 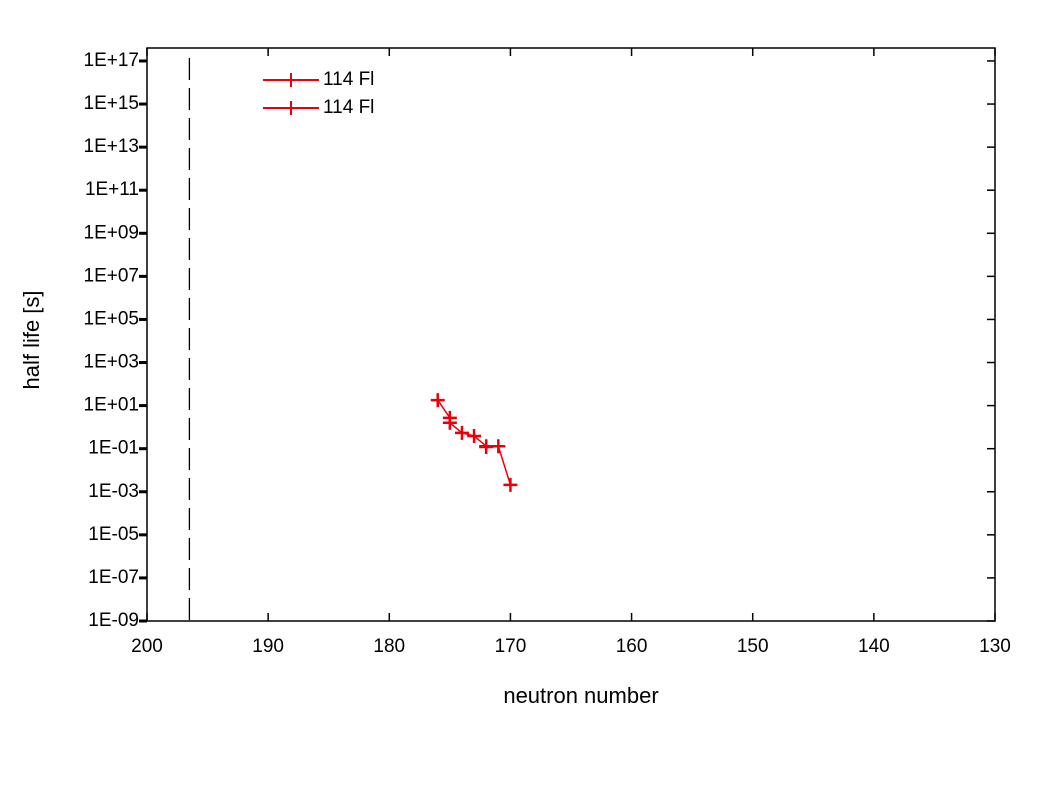 I want to click on x-tick-label: 130, so click(x=995, y=646).